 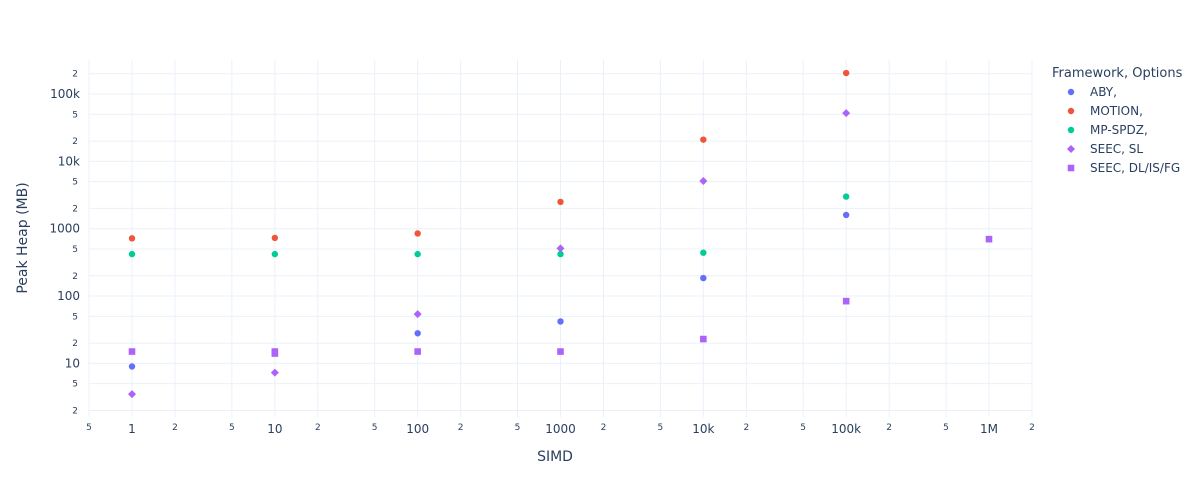 I want to click on y-tick-label: 10k, so click(x=69, y=161).